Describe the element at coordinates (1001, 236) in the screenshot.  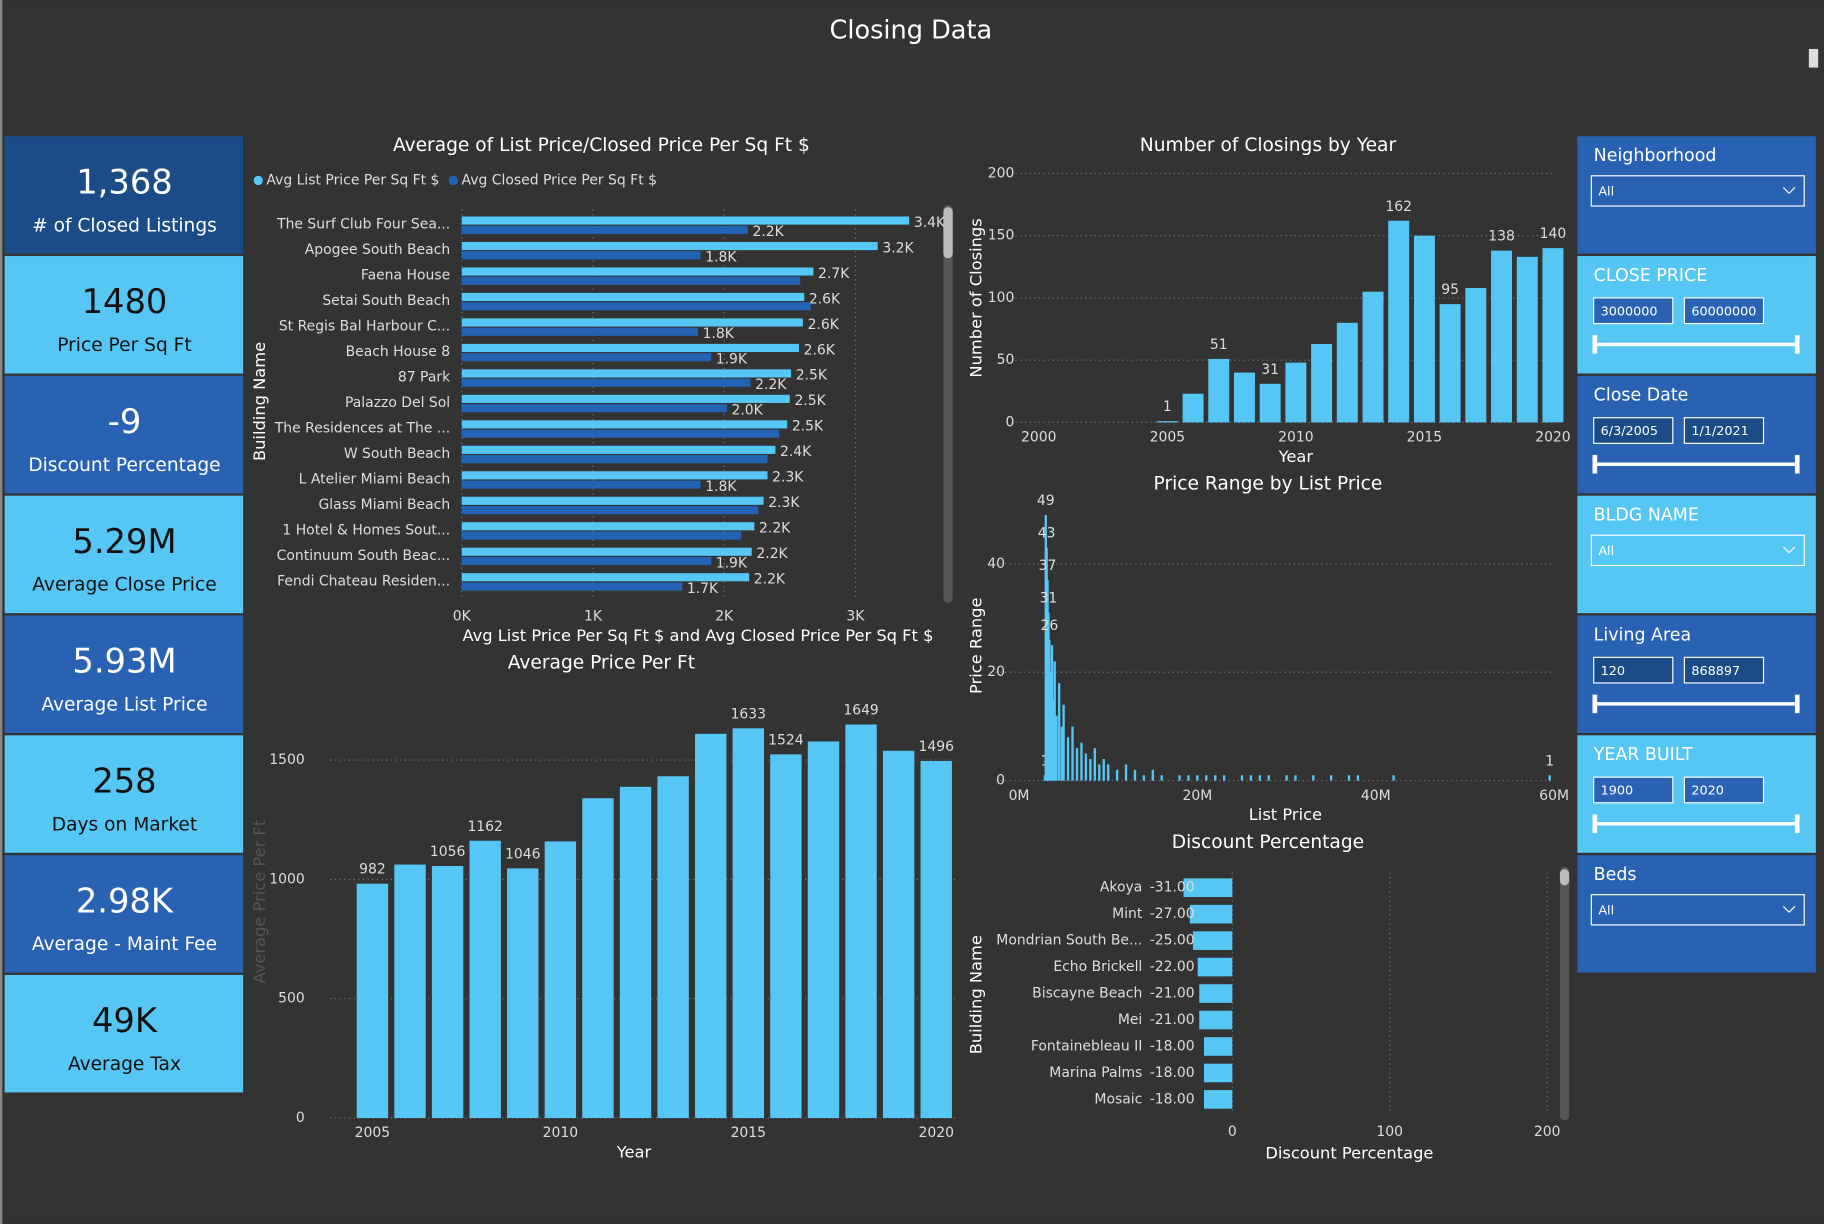
I see `y-tick-label: 150` at that location.